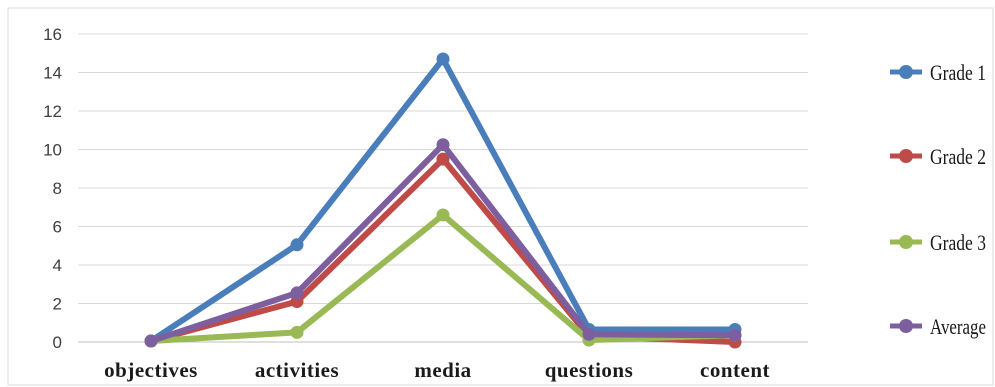  What do you see at coordinates (938, 199) in the screenshot?
I see `legend: Grade 1 Grade 2 Grade 3 Average` at bounding box center [938, 199].